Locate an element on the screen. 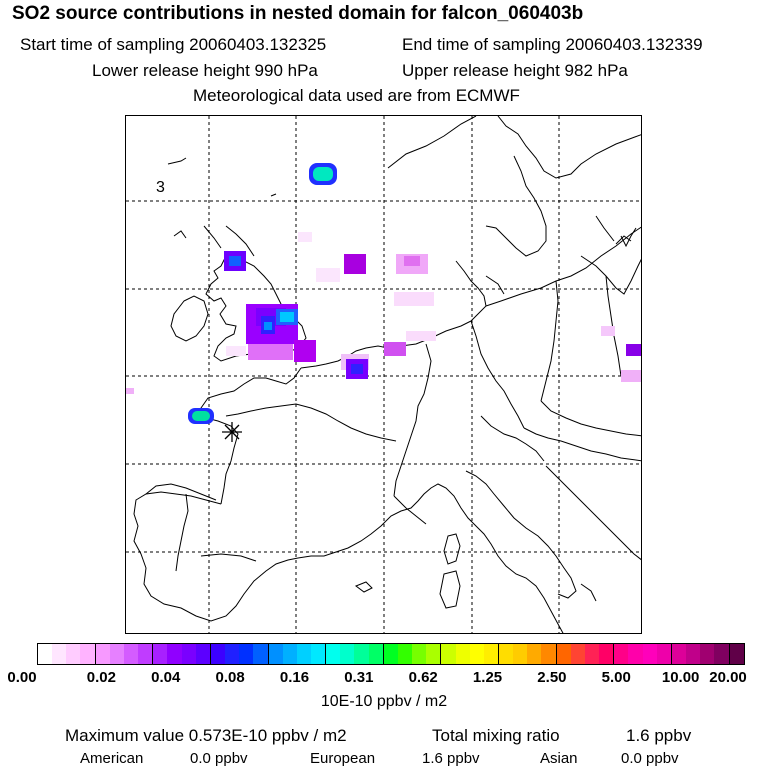 The height and width of the screenshot is (768, 768). colorbar-tick-label: 20.00 is located at coordinates (728, 677).